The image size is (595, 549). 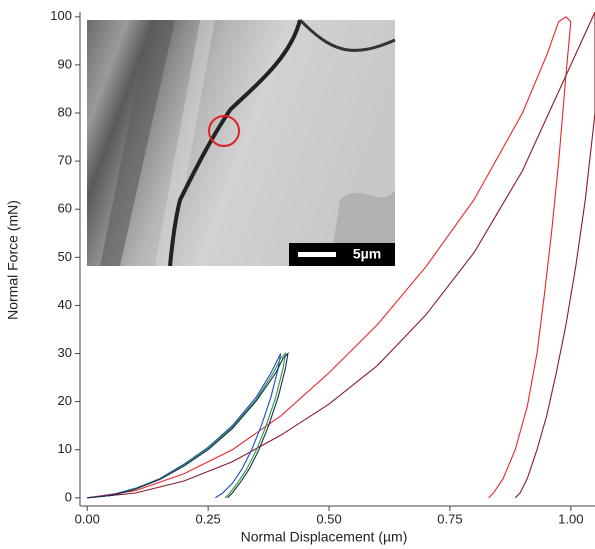 What do you see at coordinates (367, 254) in the screenshot?
I see `scale-bar-label: 5µm` at bounding box center [367, 254].